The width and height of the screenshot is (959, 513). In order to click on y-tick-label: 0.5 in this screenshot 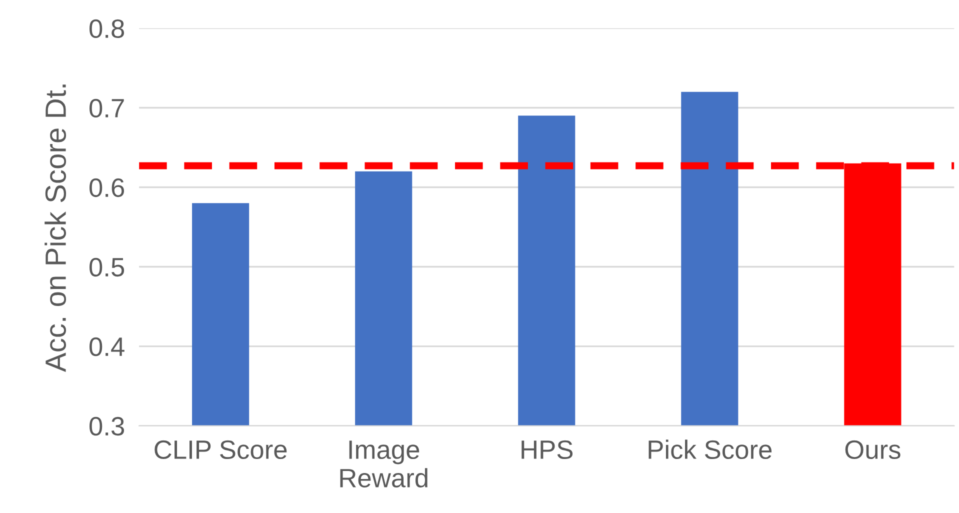, I will do `click(107, 267)`.